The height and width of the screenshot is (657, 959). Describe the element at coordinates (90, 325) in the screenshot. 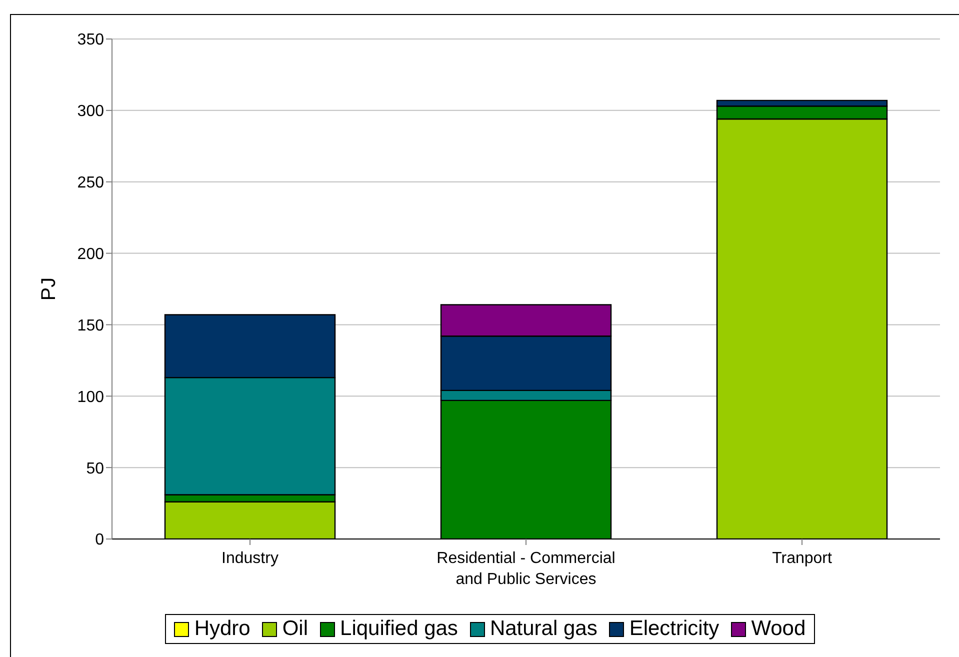

I see `y-tick-label: 150` at that location.